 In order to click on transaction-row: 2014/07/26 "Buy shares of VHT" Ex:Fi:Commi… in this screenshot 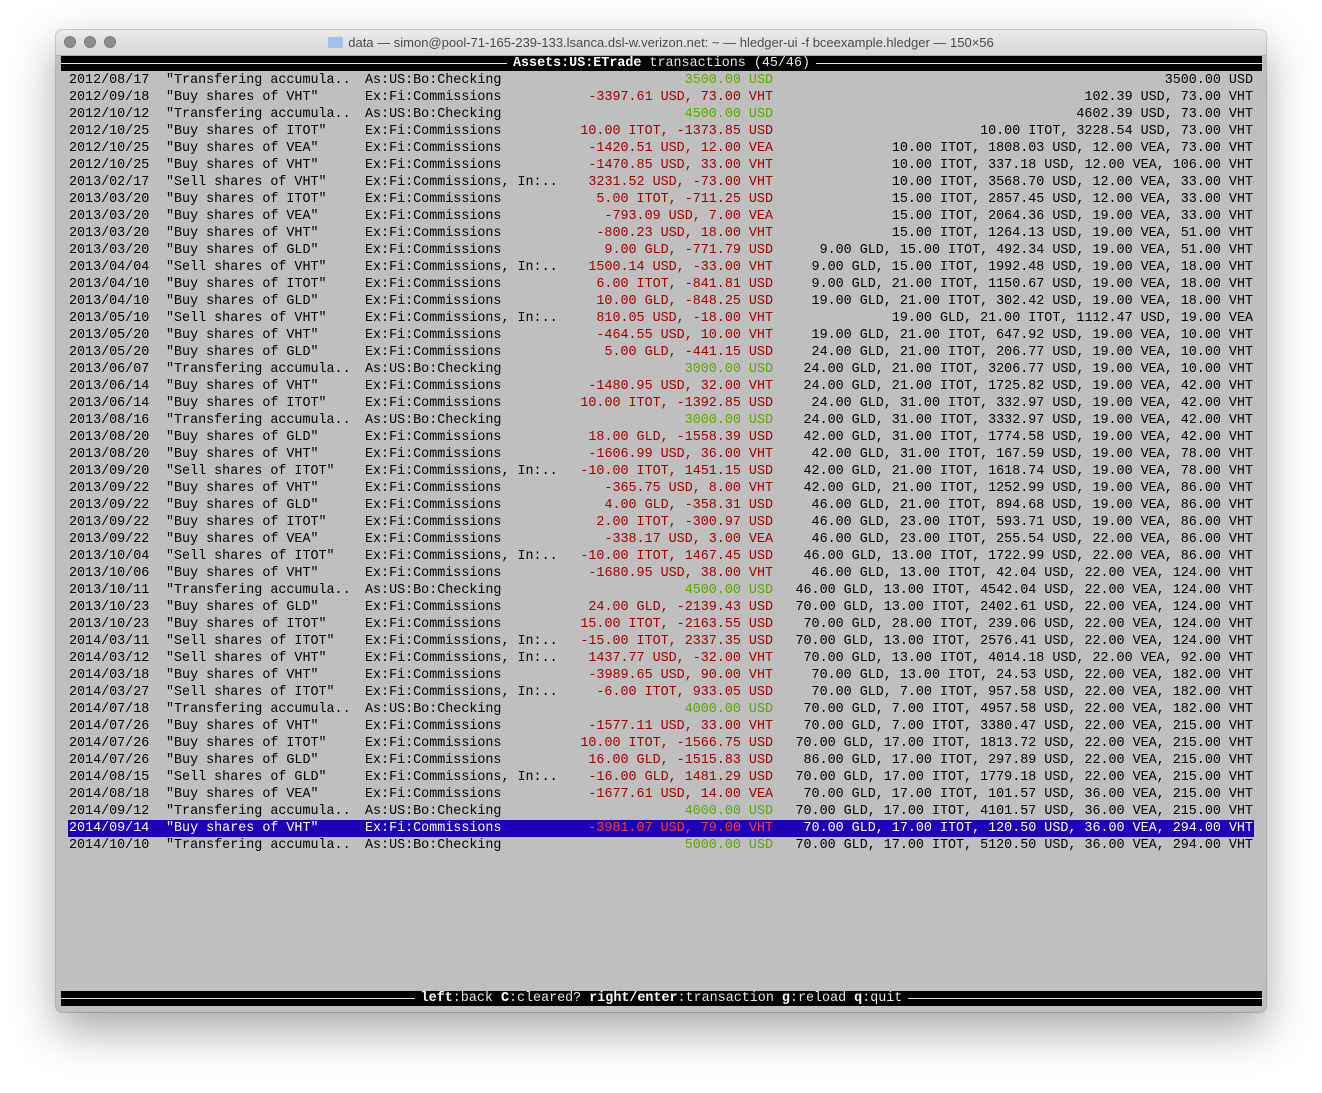, I will do `click(661, 726)`.